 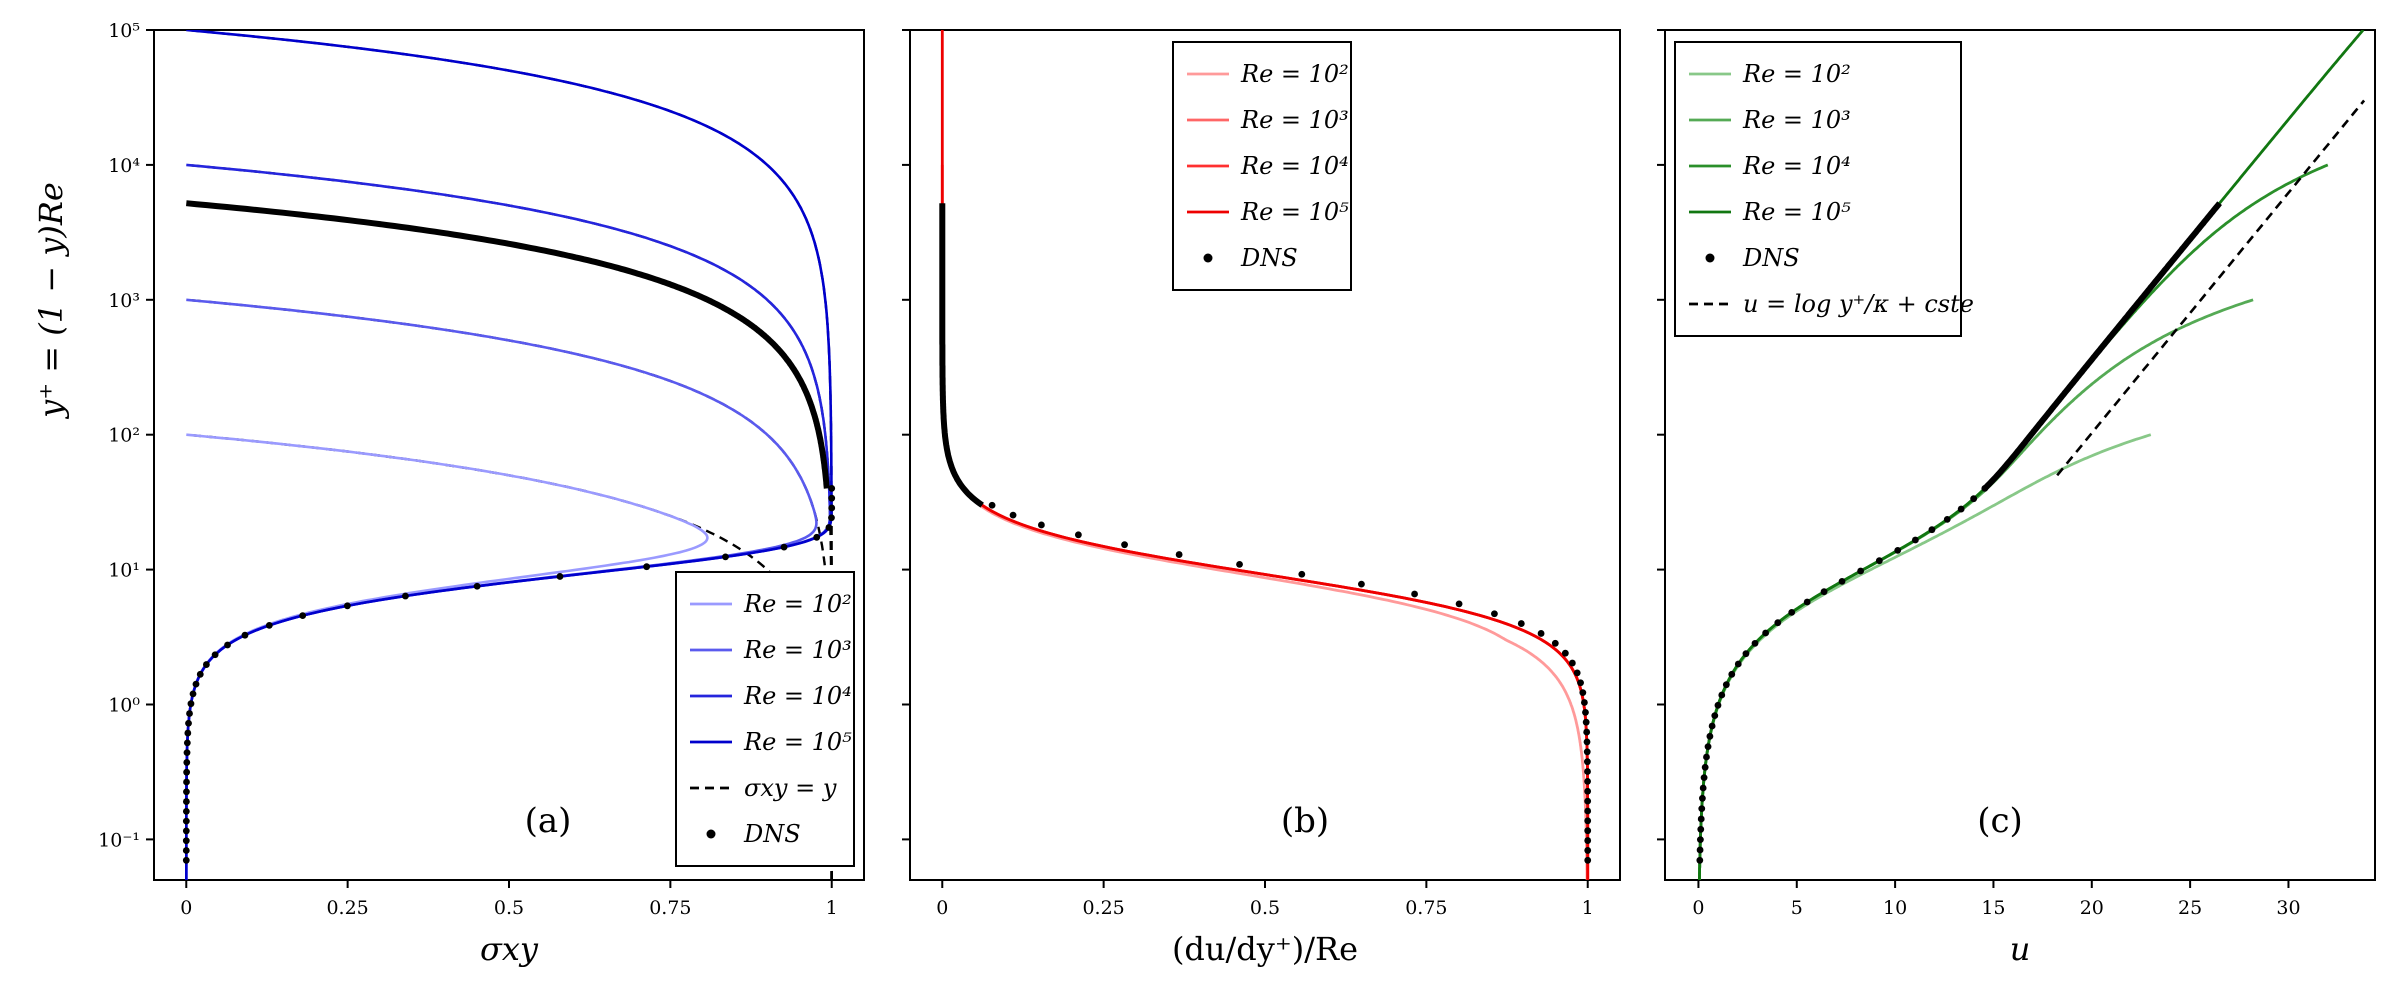 What do you see at coordinates (124, 705) in the screenshot?
I see `y-tick-label: 10⁰` at bounding box center [124, 705].